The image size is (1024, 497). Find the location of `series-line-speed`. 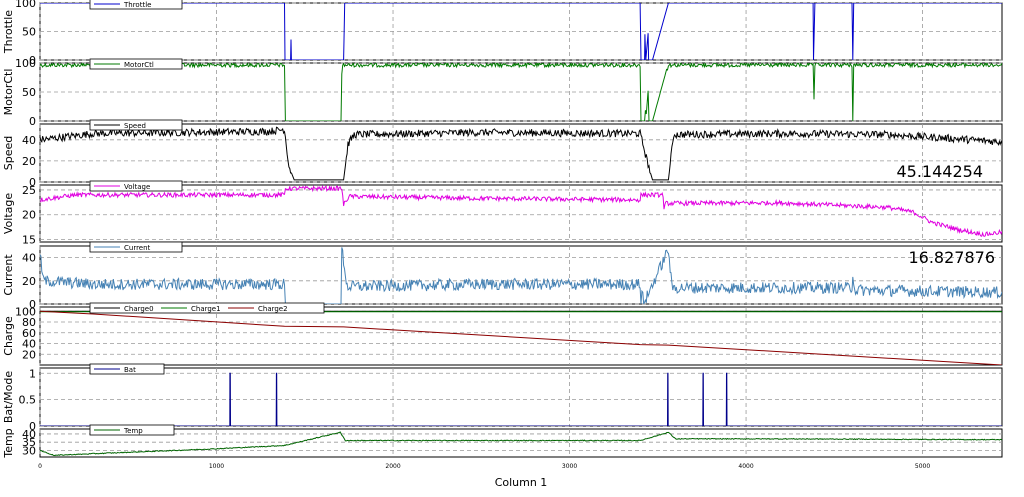

series-line-speed is located at coordinates (521, 153).